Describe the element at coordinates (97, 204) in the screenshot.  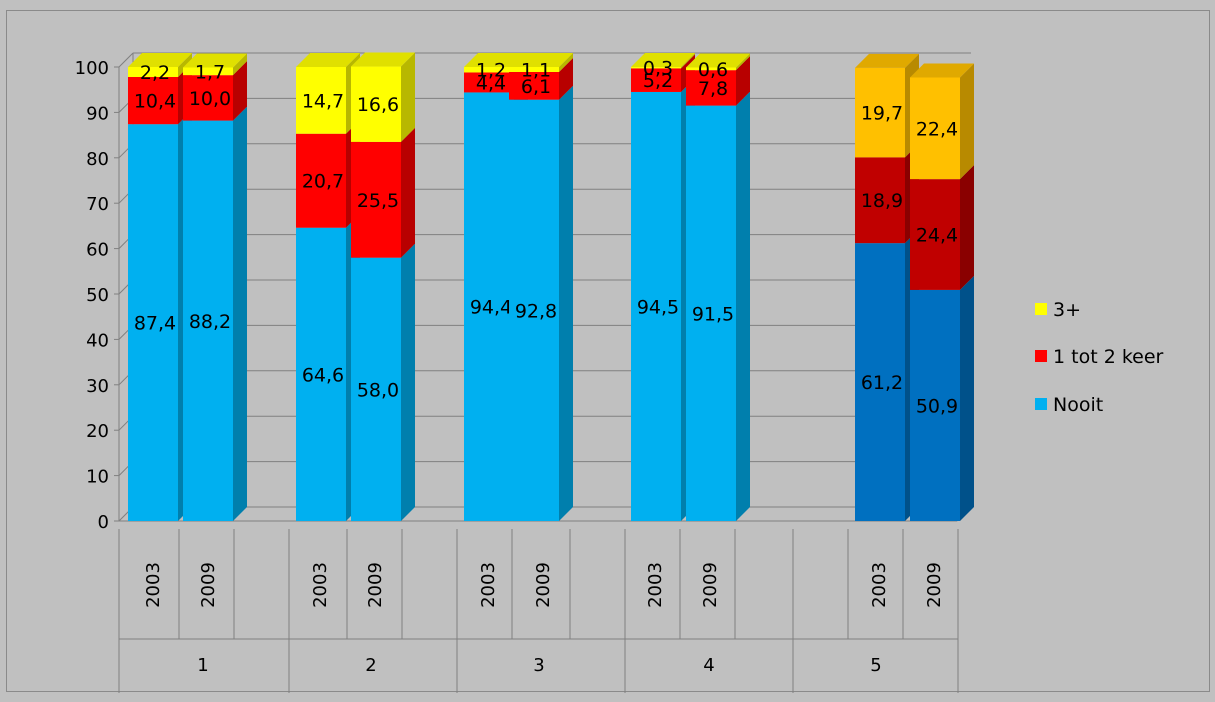
I see `y-tick-label: 70` at that location.